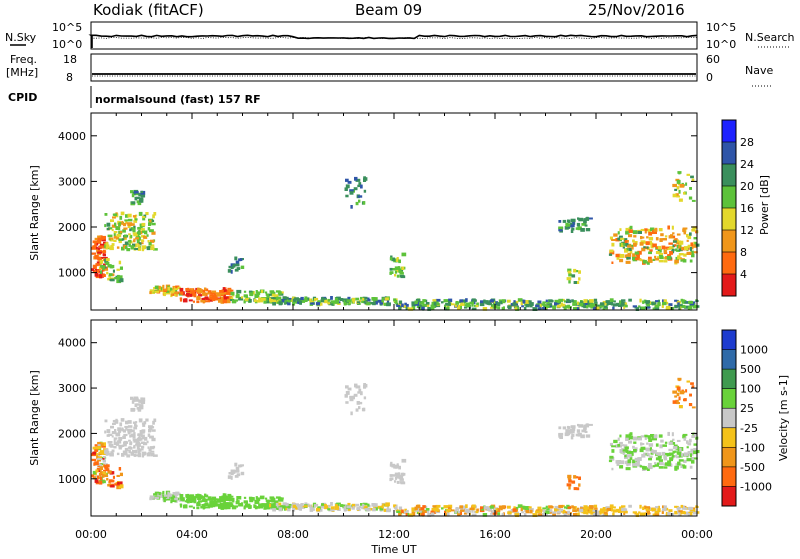 The height and width of the screenshot is (559, 800). Describe the element at coordinates (22, 72) in the screenshot. I see `freq-label-line2: [MHz]` at that location.